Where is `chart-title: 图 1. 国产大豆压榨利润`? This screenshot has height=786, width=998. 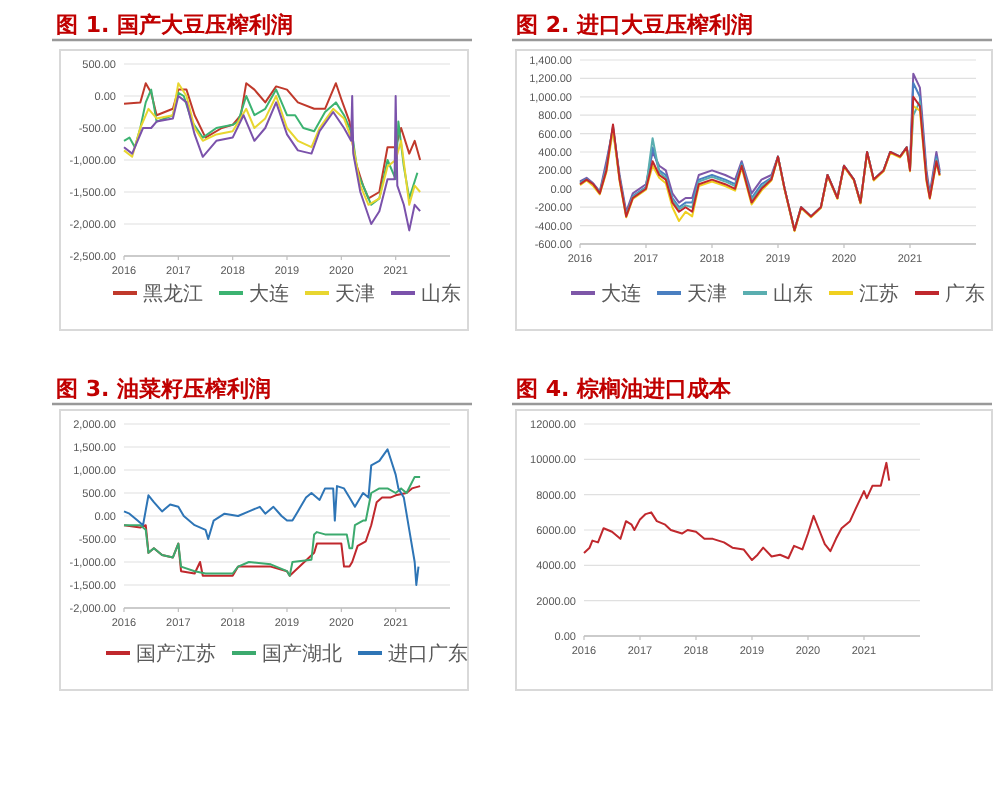
chart-title: 图 1. 国产大豆压榨利润 is located at coordinates (174, 25).